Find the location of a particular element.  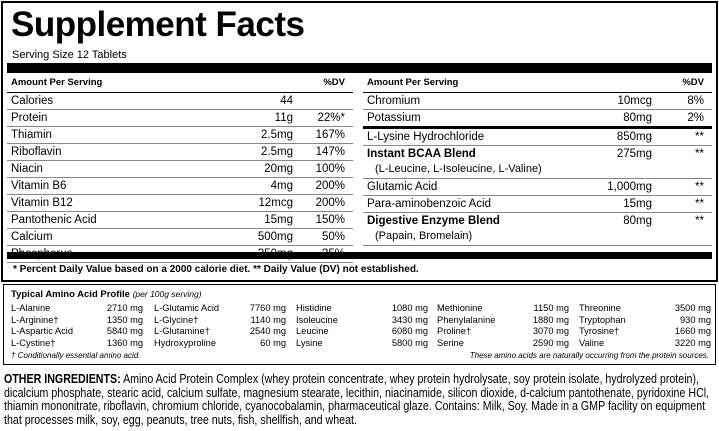

amino-row: Hydroxyproline 60 mg is located at coordinates (220, 344).